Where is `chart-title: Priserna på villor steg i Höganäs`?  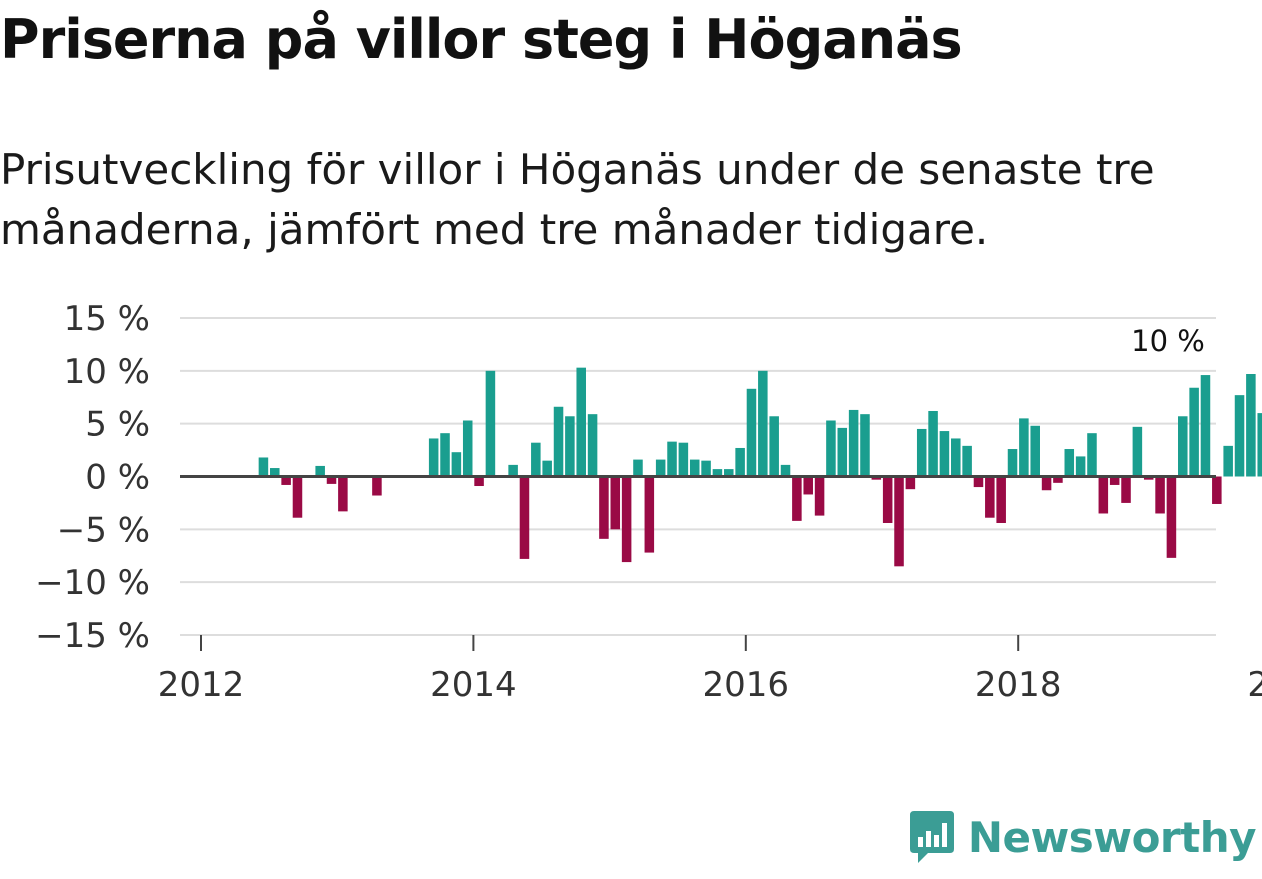 chart-title: Priserna på villor steg i Höganäs is located at coordinates (481, 39).